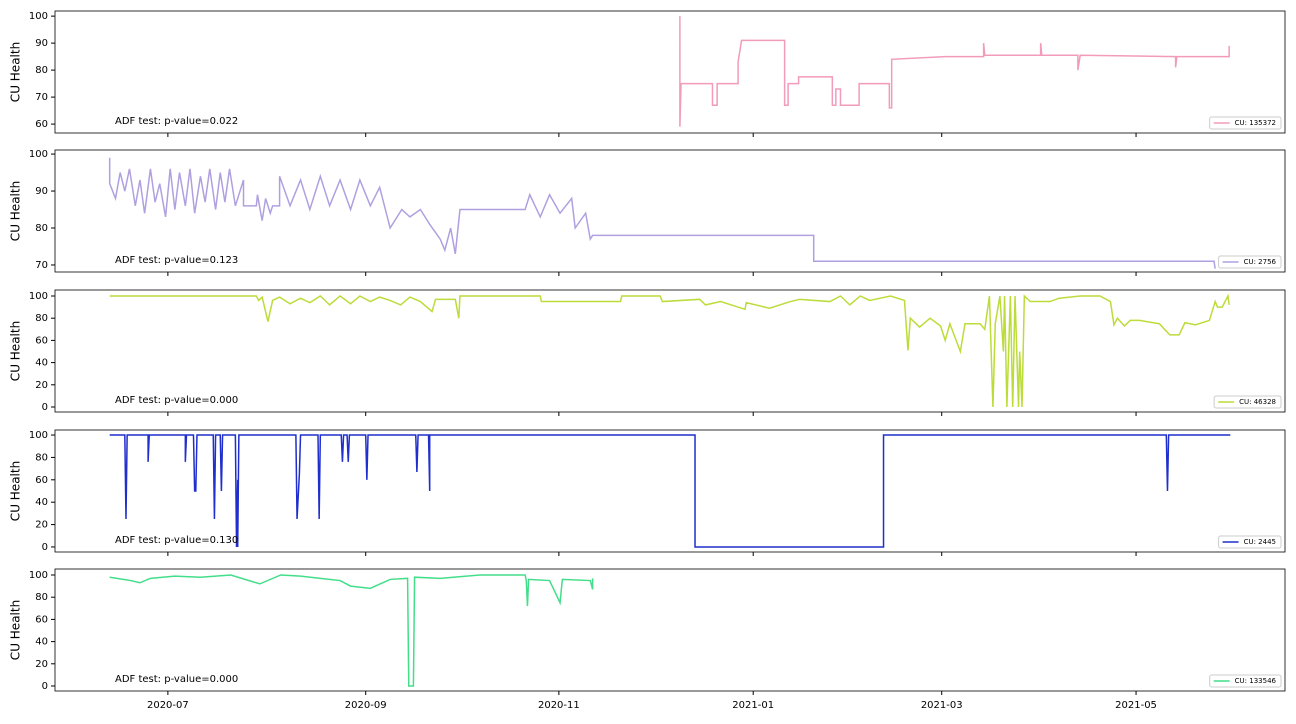 Image resolution: width=1296 pixels, height=724 pixels. Describe the element at coordinates (168, 705) in the screenshot. I see `x-tick-label: 2020-07` at that location.